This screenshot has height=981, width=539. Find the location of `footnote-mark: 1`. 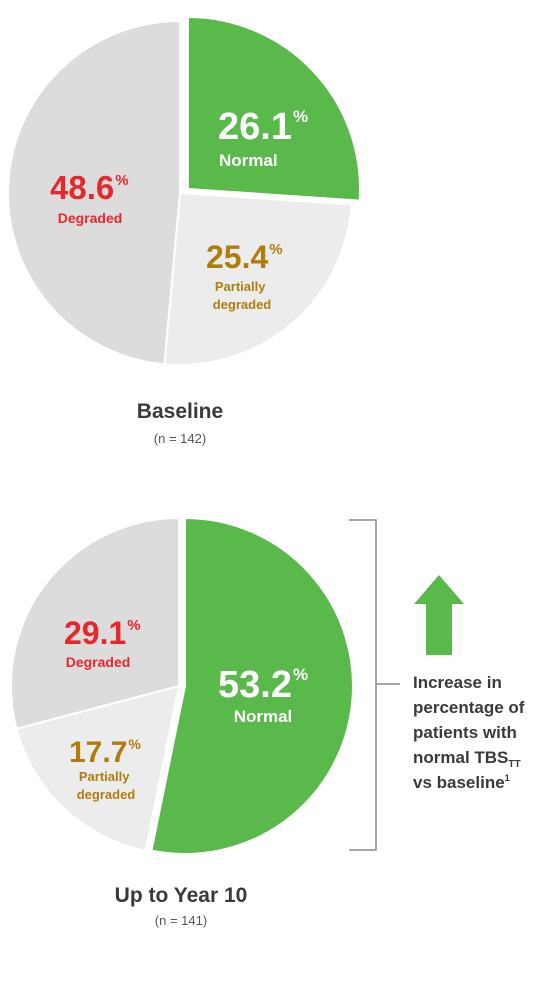

footnote-mark: 1 is located at coordinates (507, 778).